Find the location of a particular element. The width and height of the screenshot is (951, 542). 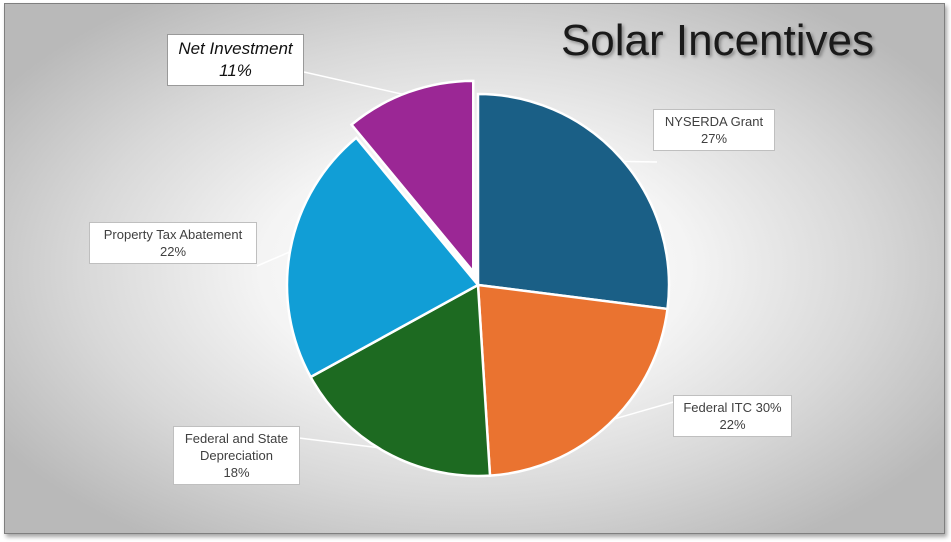

data-label-value: 11% is located at coordinates (235, 70).